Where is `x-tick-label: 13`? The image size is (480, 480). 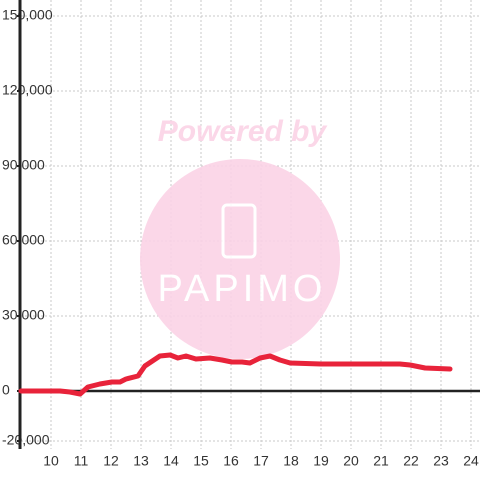 x-tick-label: 13 is located at coordinates (141, 461).